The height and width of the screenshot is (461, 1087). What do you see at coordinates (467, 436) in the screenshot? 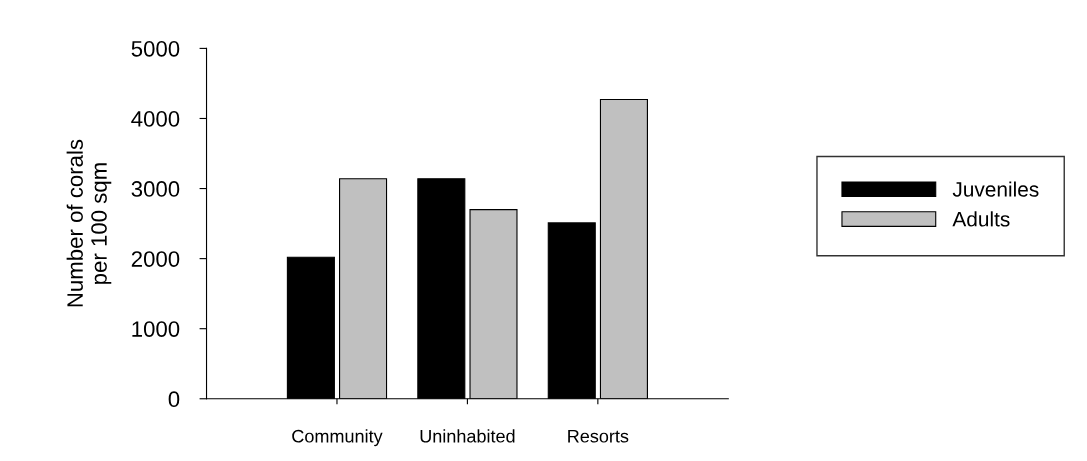
I see `x-tick-label: Uninhabited` at bounding box center [467, 436].